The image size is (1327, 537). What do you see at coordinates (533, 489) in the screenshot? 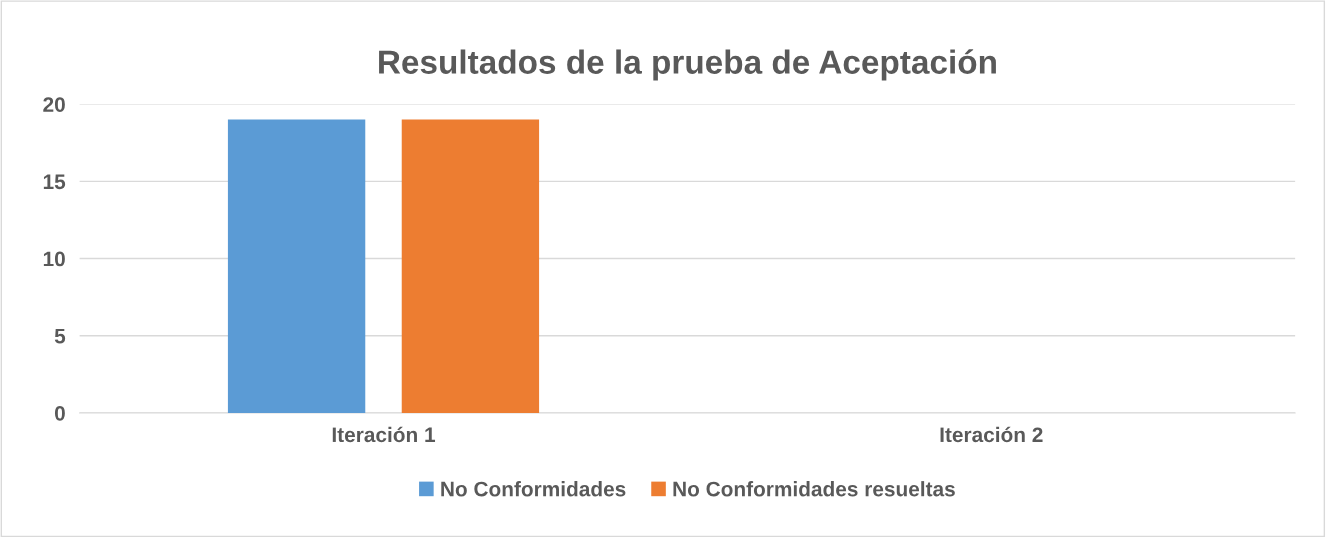
I see `legend-label: No Conformidades` at bounding box center [533, 489].